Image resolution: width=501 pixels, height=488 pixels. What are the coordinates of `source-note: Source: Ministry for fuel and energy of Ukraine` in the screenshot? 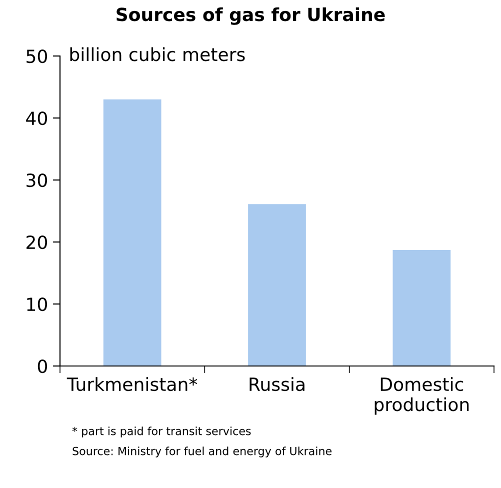 It's located at (202, 452).